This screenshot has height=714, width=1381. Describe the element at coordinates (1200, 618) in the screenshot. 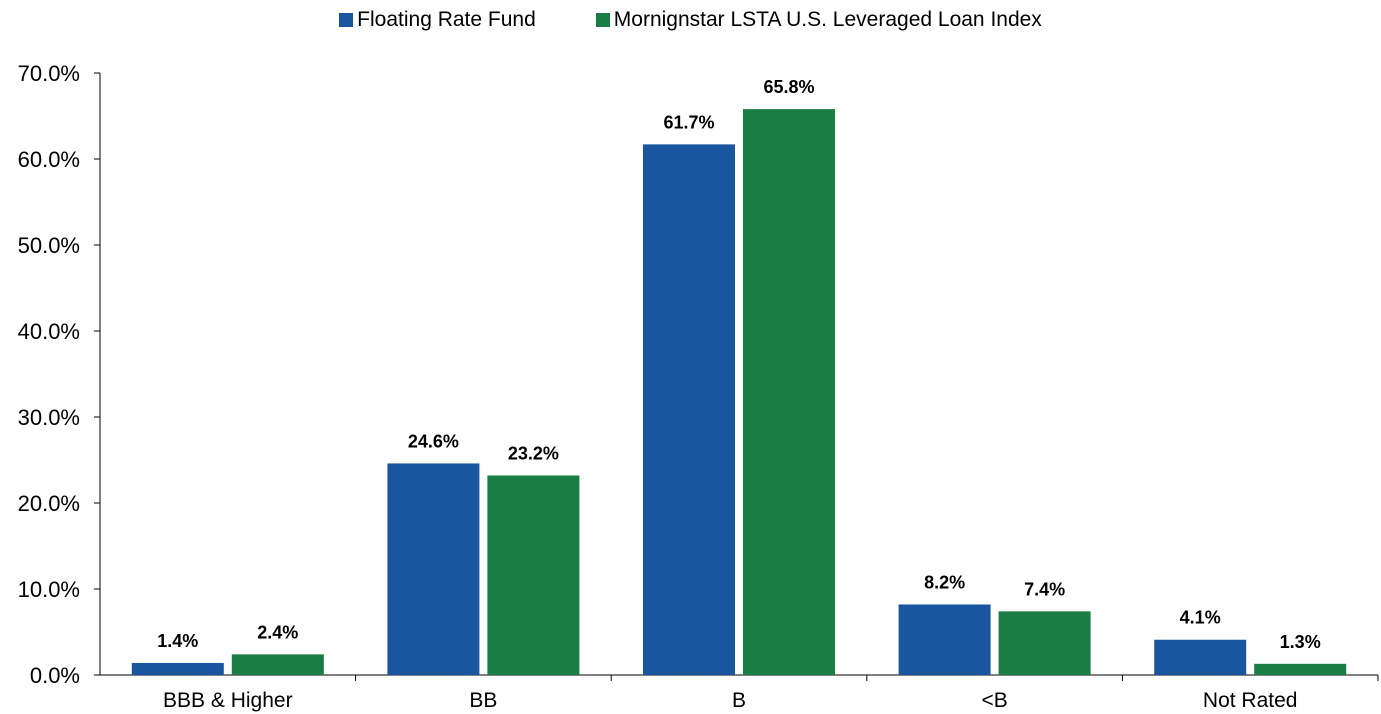

I see `data-label: 4.1%` at that location.